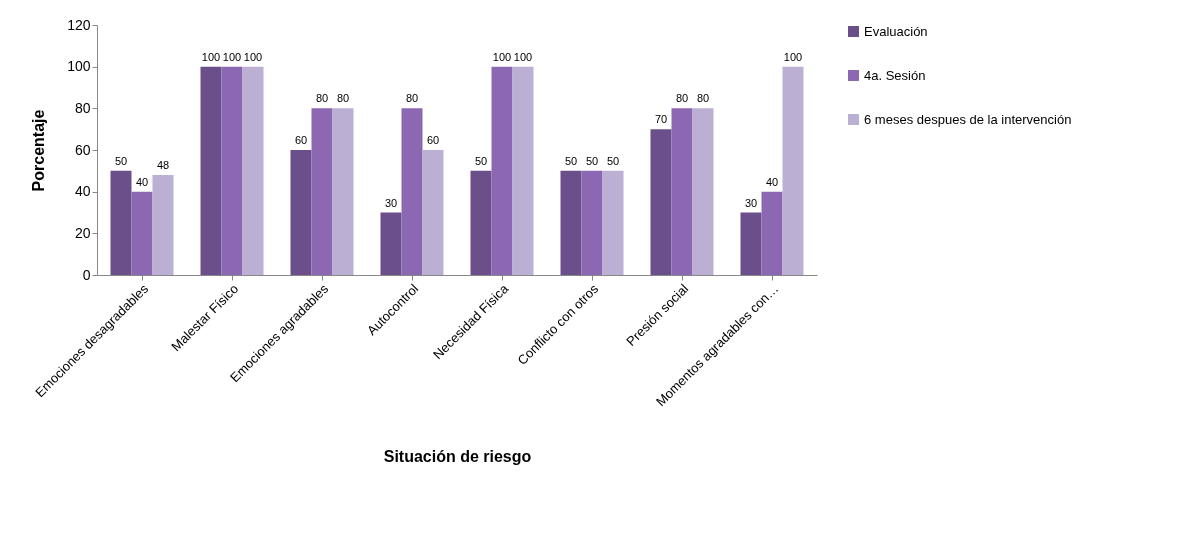 This screenshot has width=1195, height=544. I want to click on legend-label: 6 meses despues de la intervención, so click(968, 119).